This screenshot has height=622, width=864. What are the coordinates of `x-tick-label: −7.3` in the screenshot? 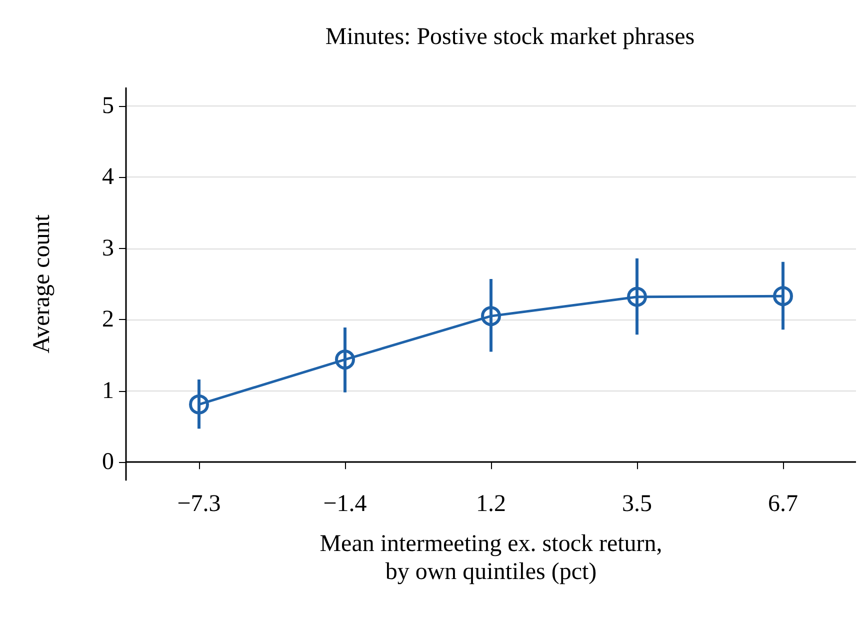 It's located at (199, 504).